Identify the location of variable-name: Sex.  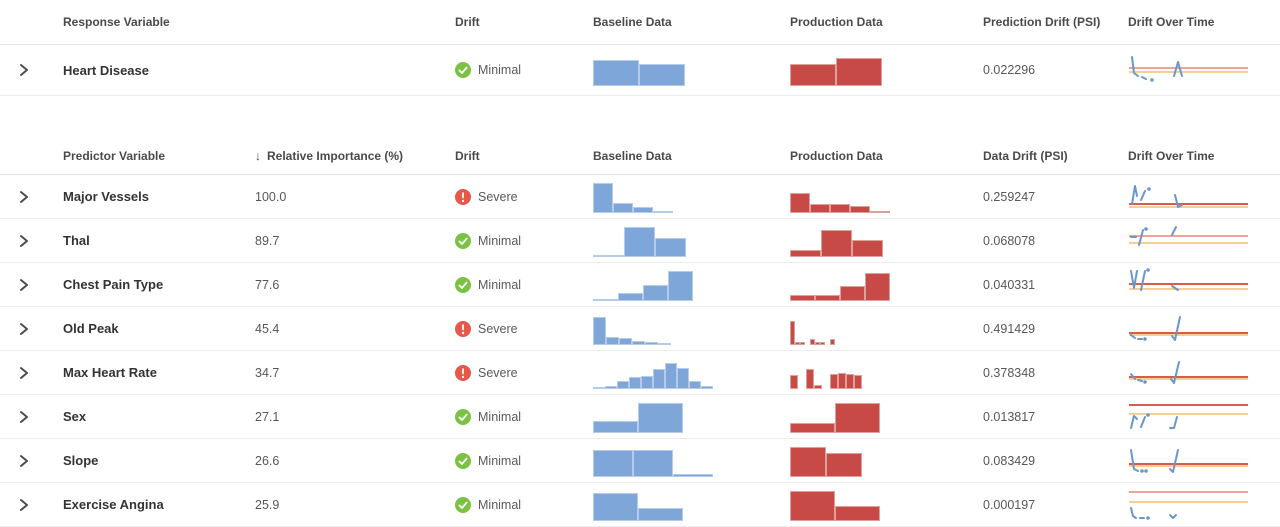
(75, 416).